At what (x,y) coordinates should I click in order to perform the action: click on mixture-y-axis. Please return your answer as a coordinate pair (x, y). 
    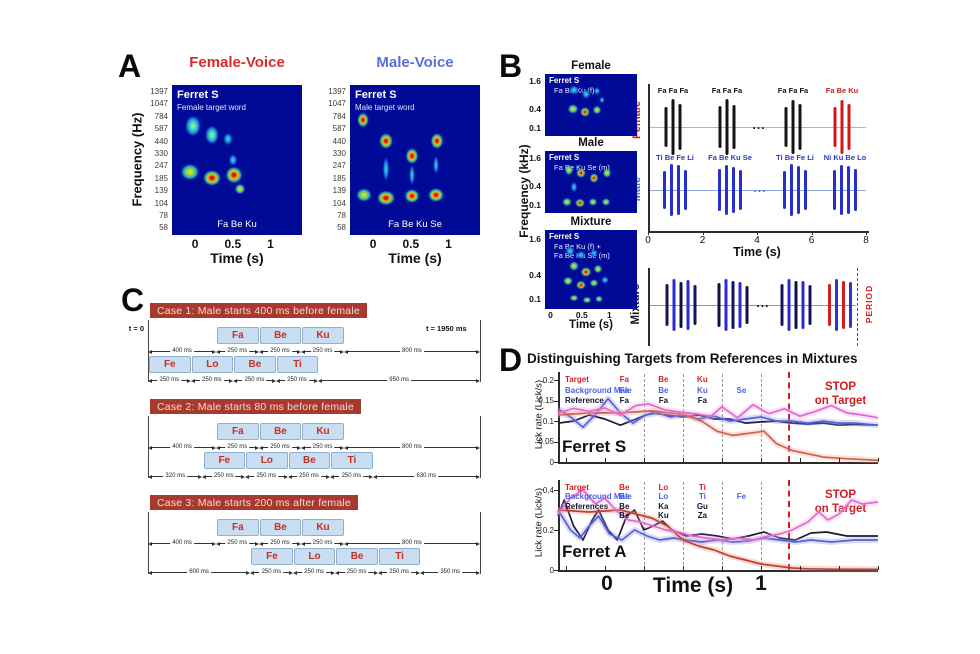
    Looking at the image, I should click on (649, 307).